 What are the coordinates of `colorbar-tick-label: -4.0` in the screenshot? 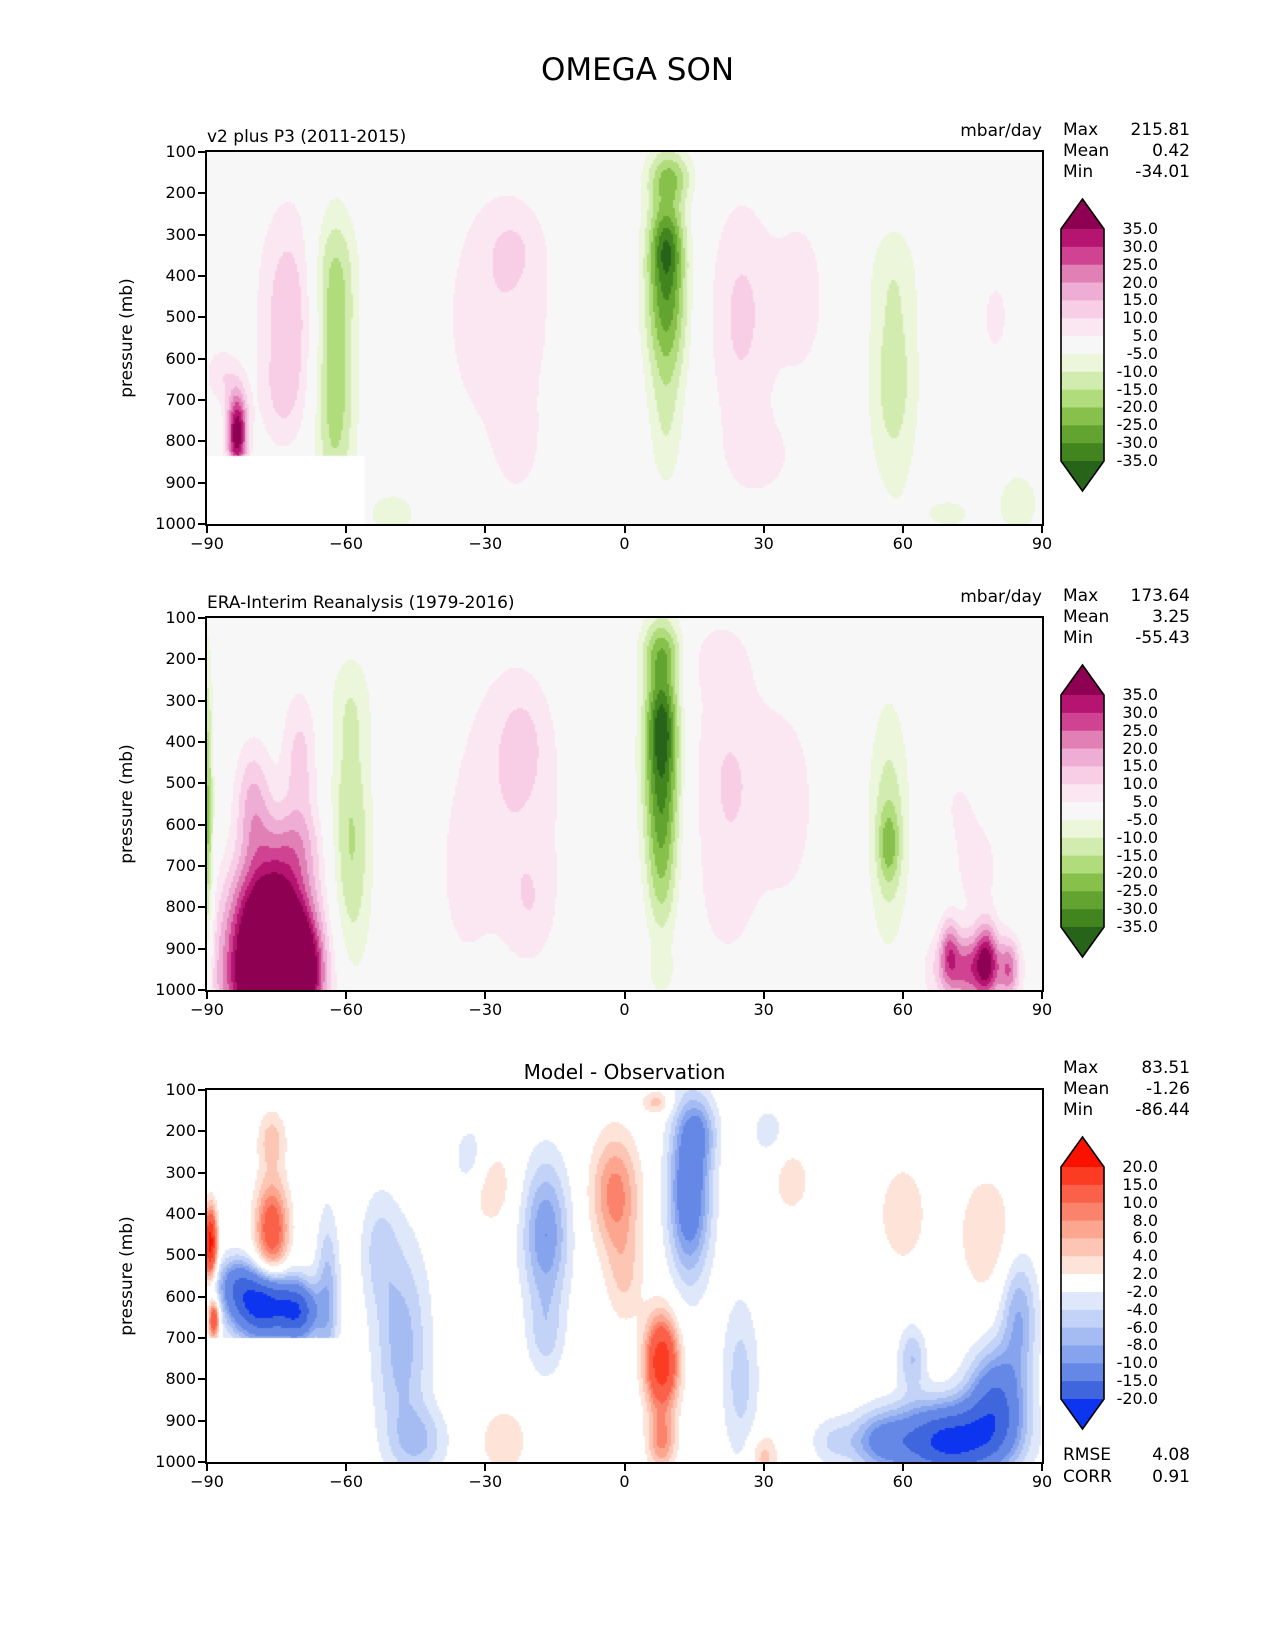 It's located at (1142, 1309).